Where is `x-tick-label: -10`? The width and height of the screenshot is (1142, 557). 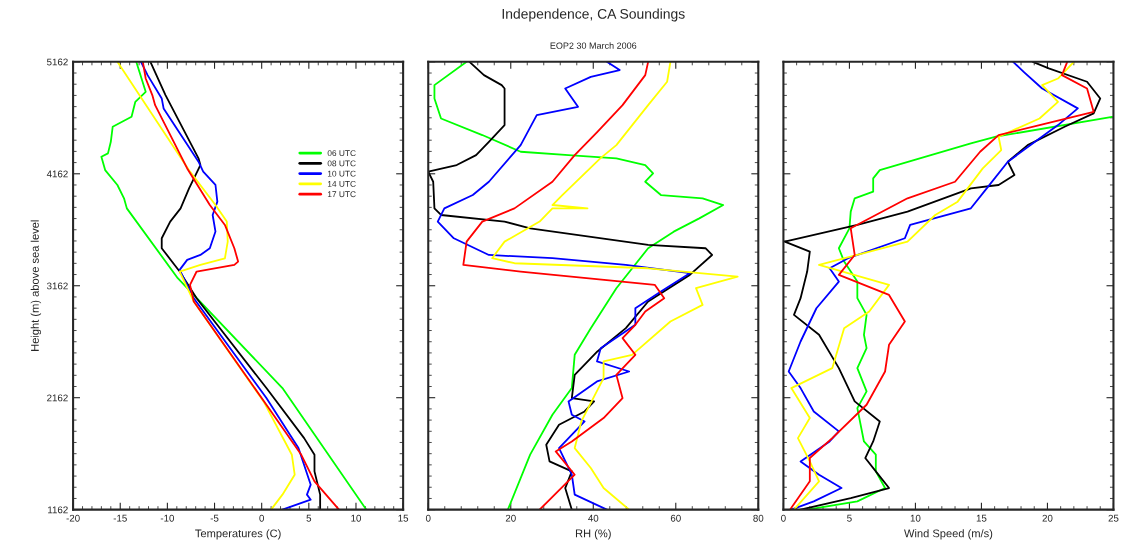
x-tick-label: -10 is located at coordinates (167, 518).